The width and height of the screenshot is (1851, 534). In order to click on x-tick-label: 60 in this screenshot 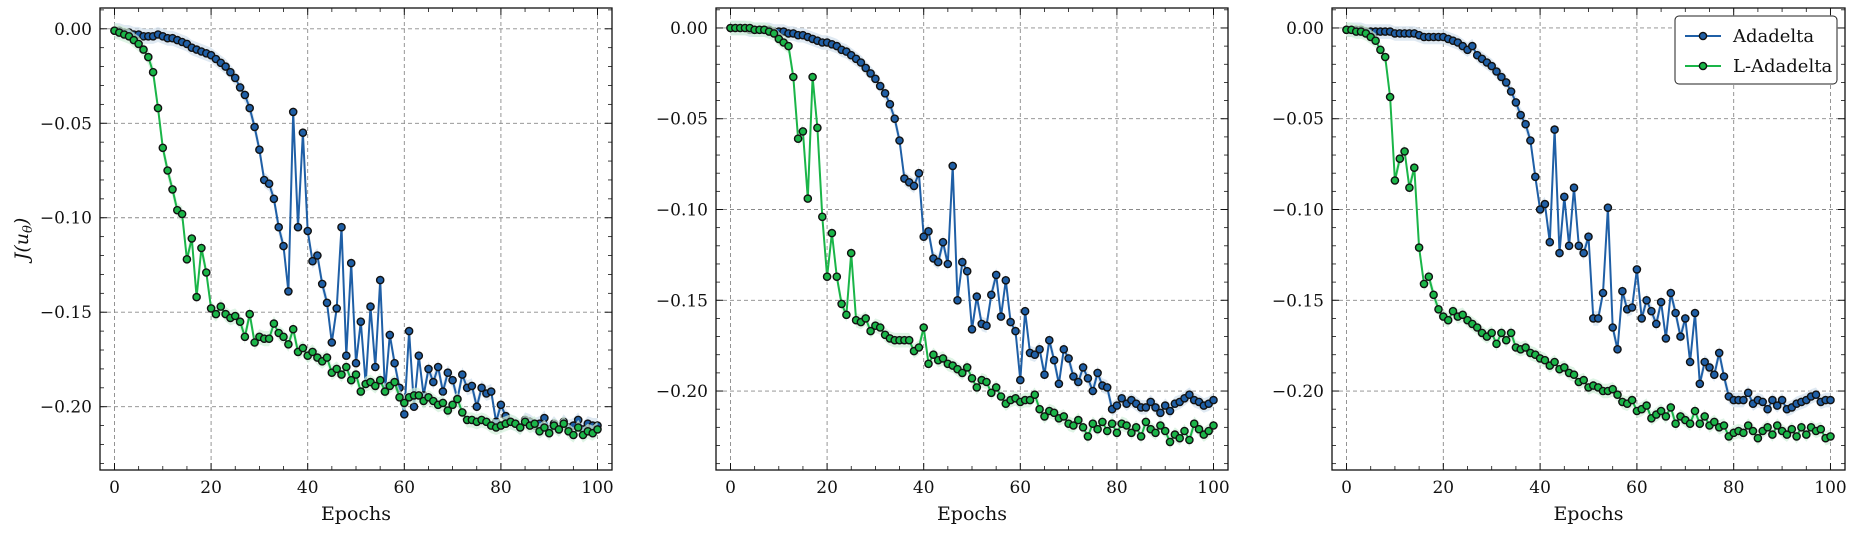, I will do `click(404, 488)`.